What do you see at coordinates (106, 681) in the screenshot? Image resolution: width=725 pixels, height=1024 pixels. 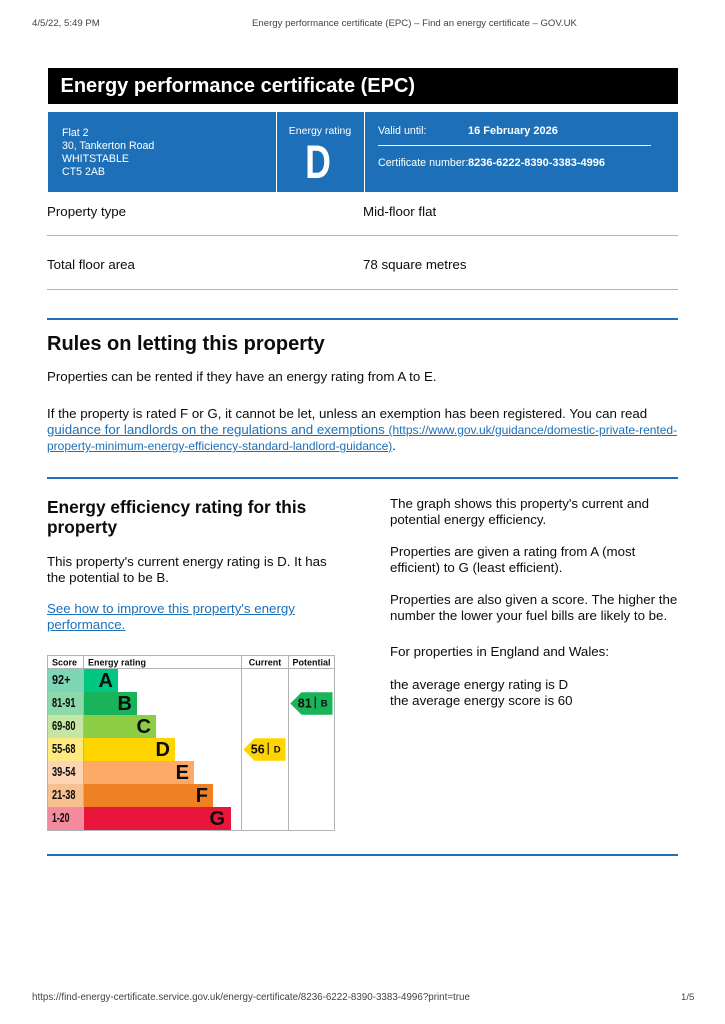 I see `svg-text: A` at bounding box center [106, 681].